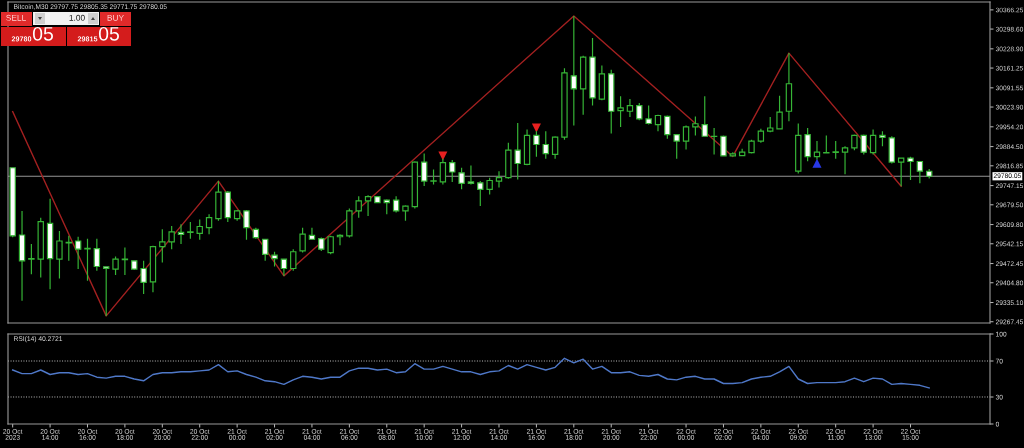  Describe the element at coordinates (470, 373) in the screenshot. I see `line-series` at that location.